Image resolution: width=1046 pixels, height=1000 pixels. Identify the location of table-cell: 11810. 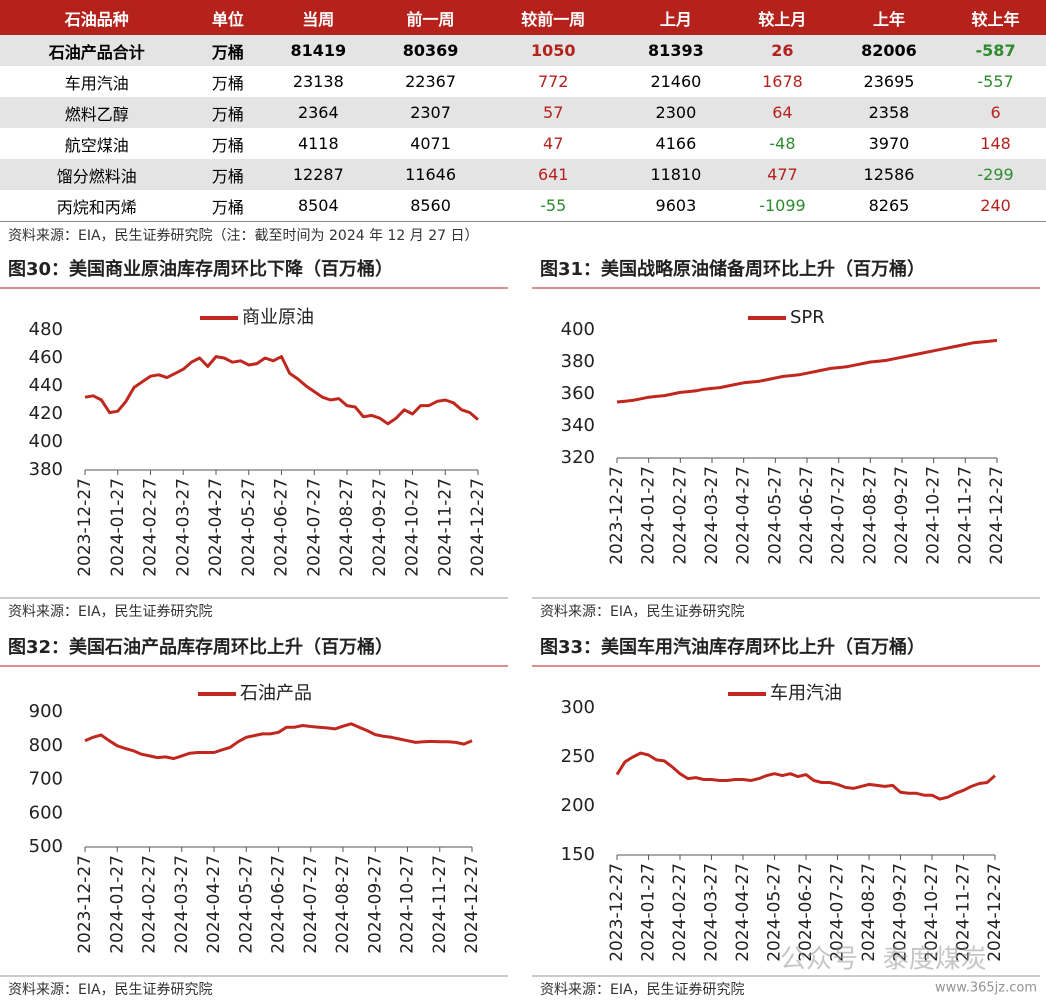
(676, 174).